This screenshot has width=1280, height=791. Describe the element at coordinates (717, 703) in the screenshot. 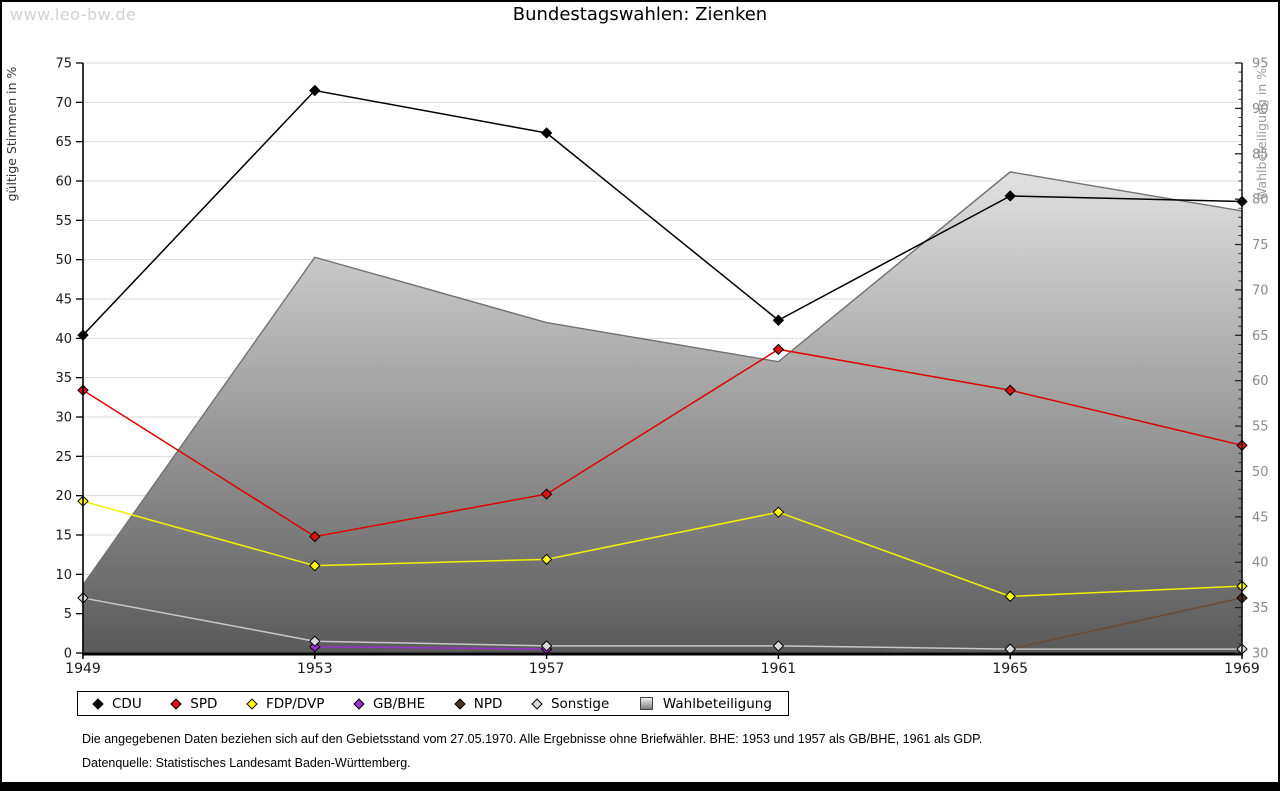

I see `legend-label: Wahlbeteiligung` at that location.